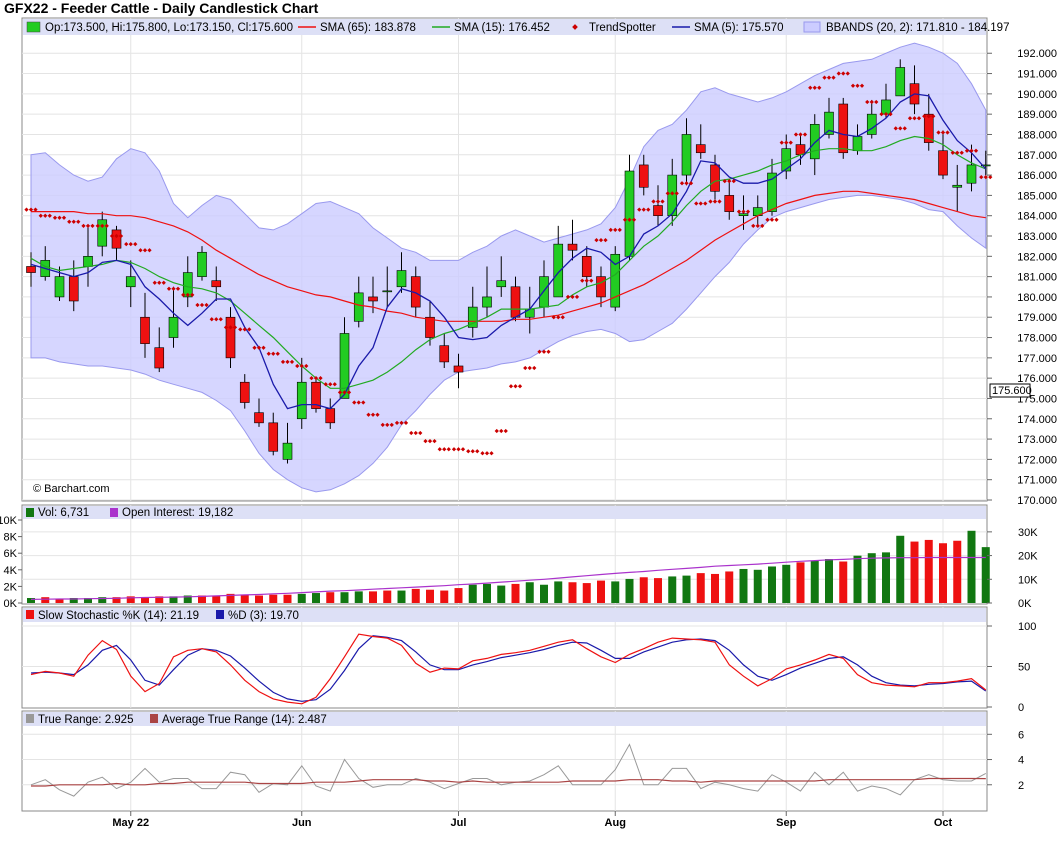  What do you see at coordinates (508, 770) in the screenshot?
I see `true-range-line` at bounding box center [508, 770].